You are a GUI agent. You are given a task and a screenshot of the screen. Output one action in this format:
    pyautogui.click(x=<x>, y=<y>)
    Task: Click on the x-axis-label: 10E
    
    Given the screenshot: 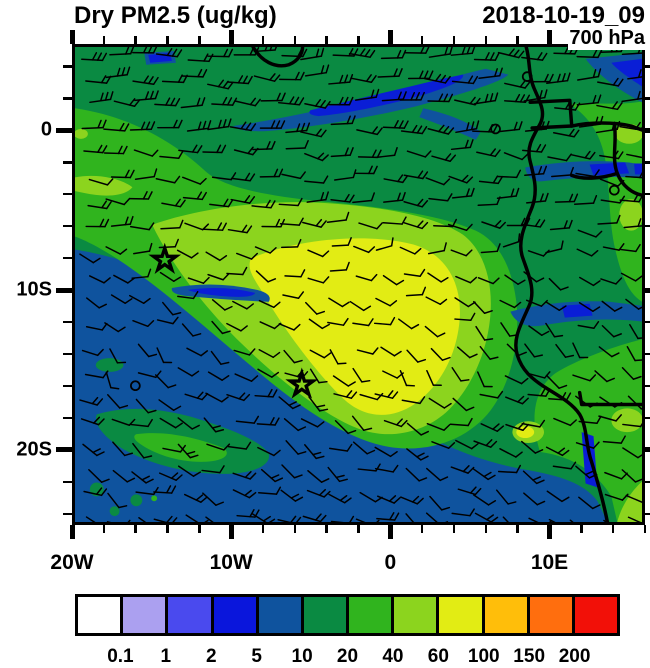 What is the action you would take?
    pyautogui.click(x=549, y=563)
    